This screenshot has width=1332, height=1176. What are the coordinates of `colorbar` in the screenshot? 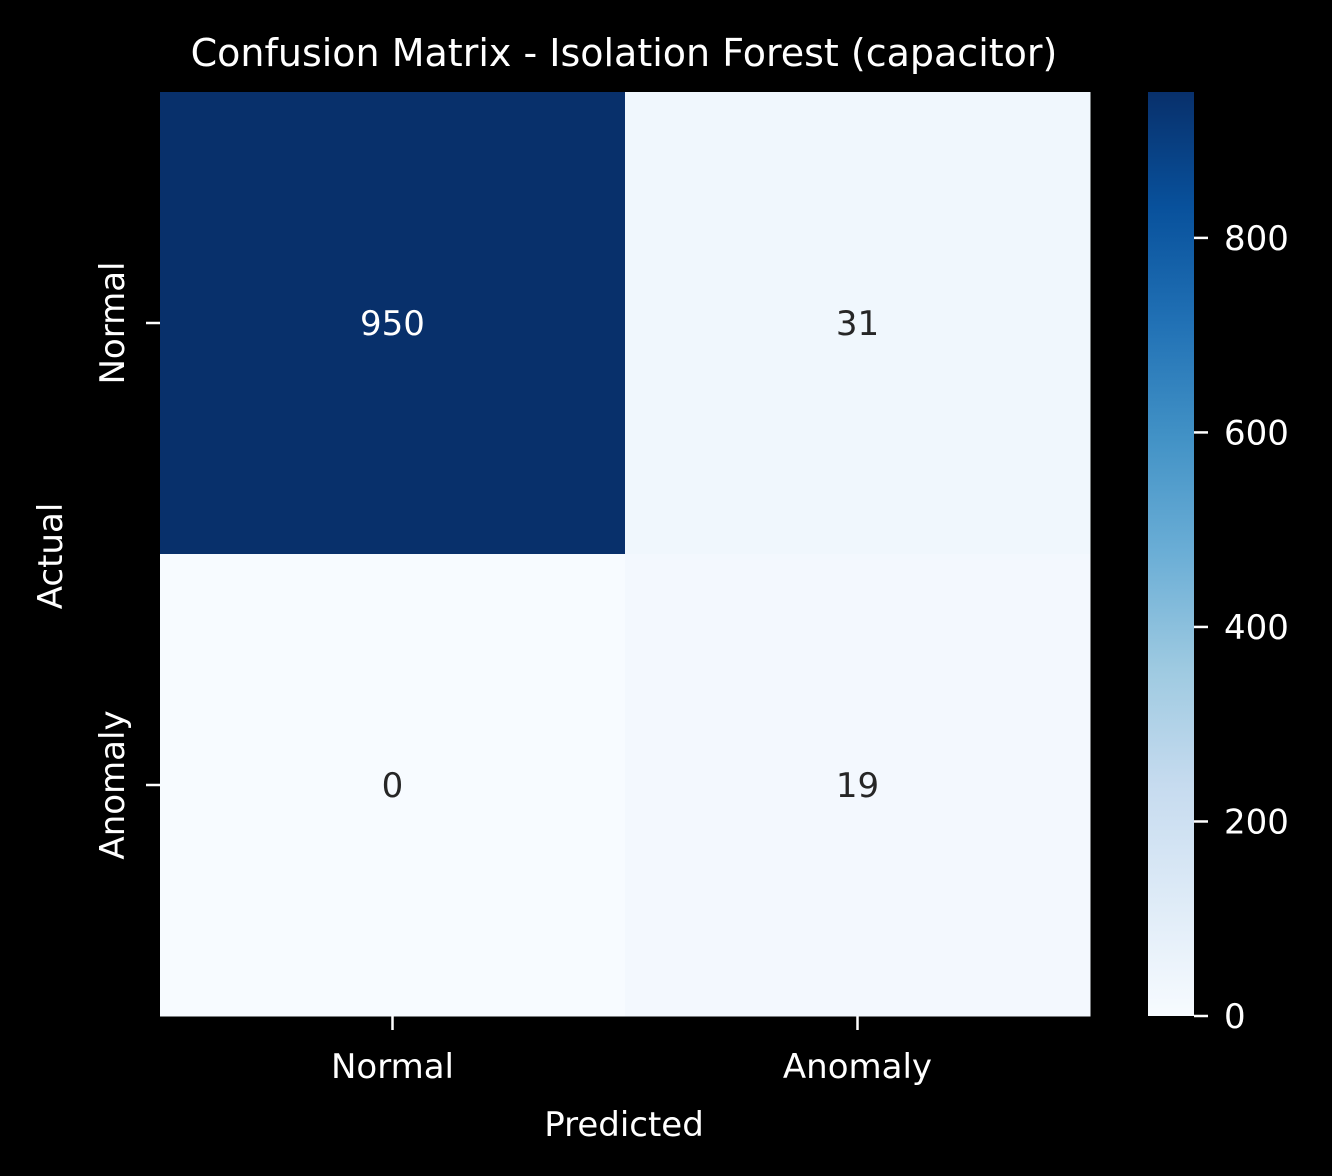 It's located at (1171, 554).